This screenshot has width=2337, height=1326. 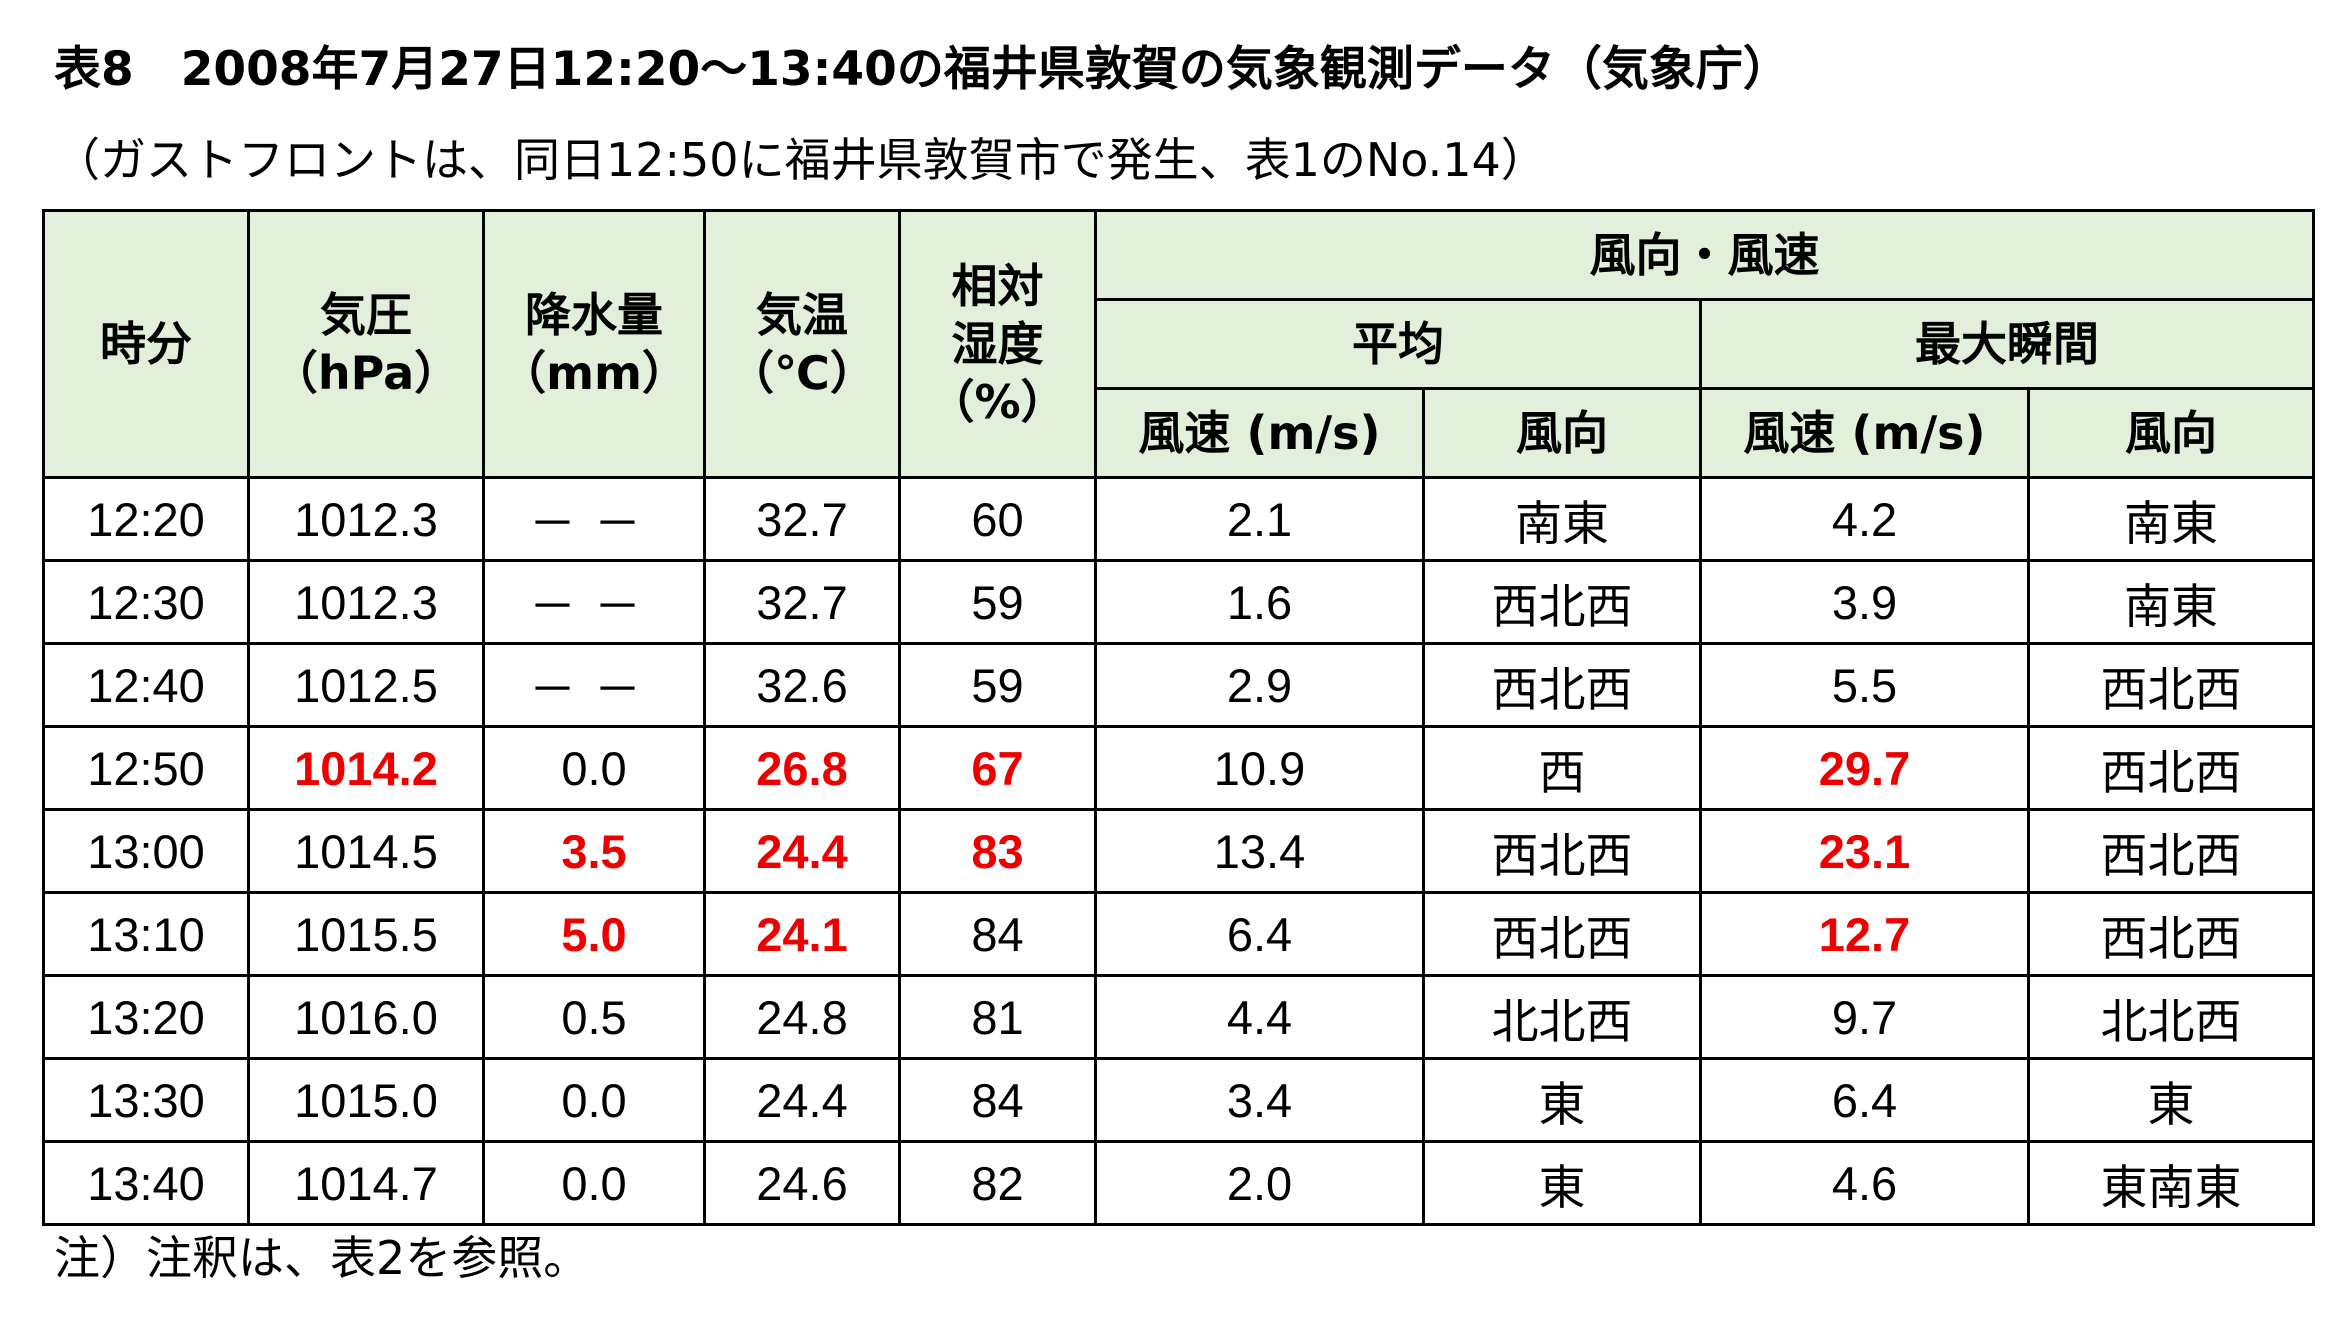 What do you see at coordinates (2171, 433) in the screenshot?
I see `header-max-direction: 風向` at bounding box center [2171, 433].